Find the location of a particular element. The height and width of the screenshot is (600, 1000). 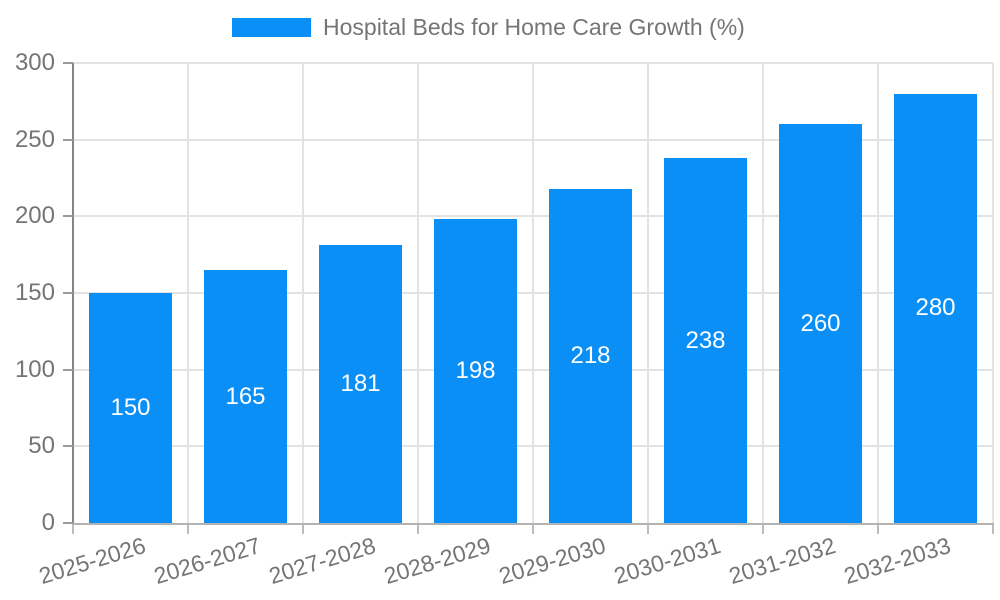

legend: Hospital Beds for Home Care Growth (%) is located at coordinates (488, 27).